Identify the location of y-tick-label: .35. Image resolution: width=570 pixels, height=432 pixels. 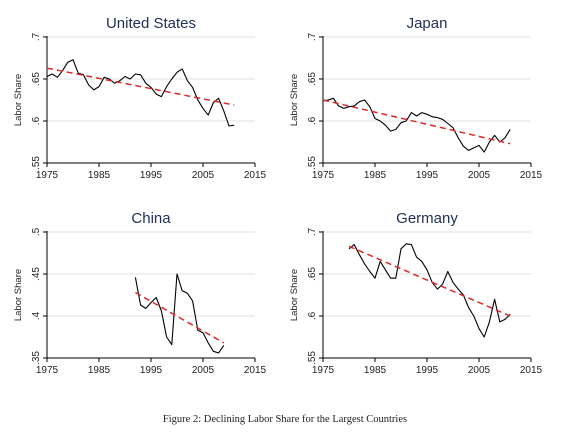
(36, 358).